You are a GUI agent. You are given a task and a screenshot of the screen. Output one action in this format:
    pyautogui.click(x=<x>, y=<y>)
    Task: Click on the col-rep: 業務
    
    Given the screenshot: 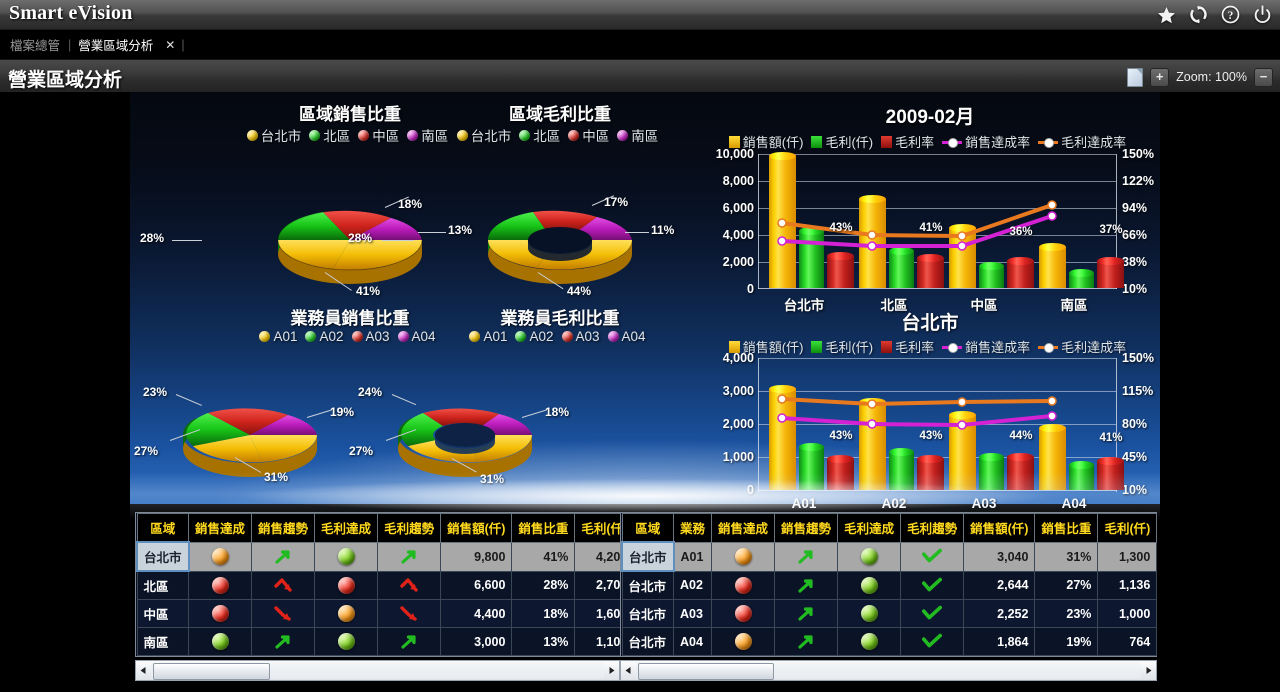 What is the action you would take?
    pyautogui.click(x=693, y=528)
    